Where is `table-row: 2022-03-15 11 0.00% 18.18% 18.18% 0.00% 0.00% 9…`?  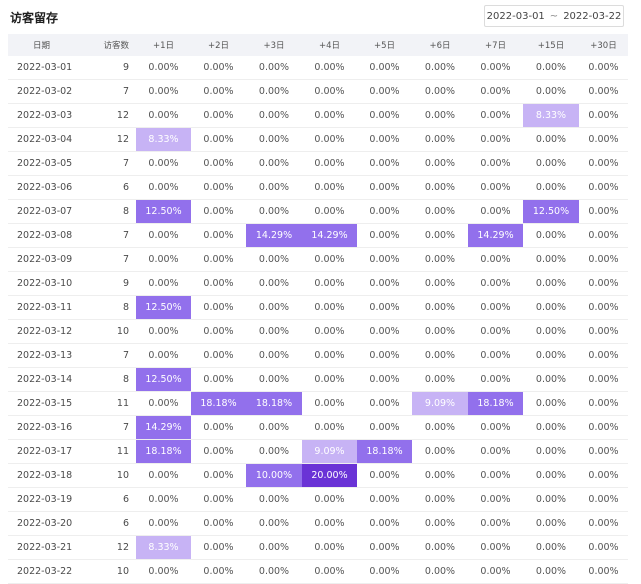
table-row: 2022-03-15 11 0.00% 18.18% 18.18% 0.00% 0.00% 9… is located at coordinates (318, 403).